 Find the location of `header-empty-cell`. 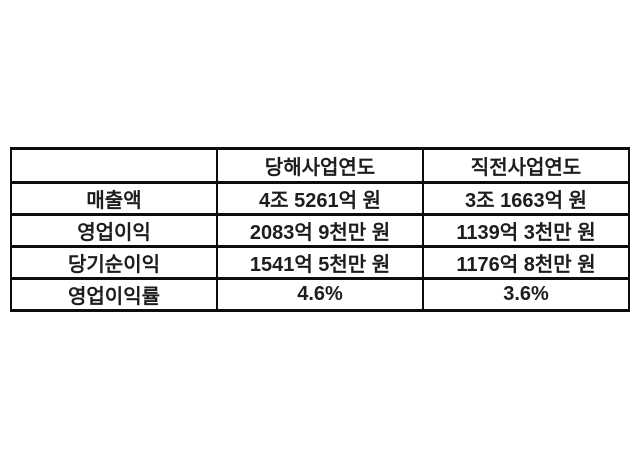

header-empty-cell is located at coordinates (114, 165).